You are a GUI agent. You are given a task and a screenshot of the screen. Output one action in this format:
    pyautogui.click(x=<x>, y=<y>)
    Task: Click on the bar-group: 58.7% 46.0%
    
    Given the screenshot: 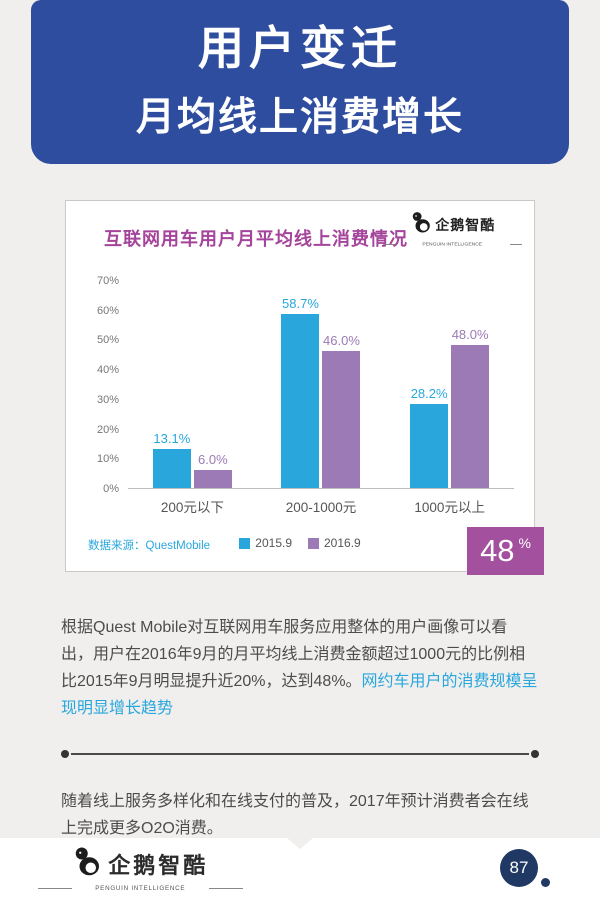 What is the action you would take?
    pyautogui.click(x=321, y=392)
    